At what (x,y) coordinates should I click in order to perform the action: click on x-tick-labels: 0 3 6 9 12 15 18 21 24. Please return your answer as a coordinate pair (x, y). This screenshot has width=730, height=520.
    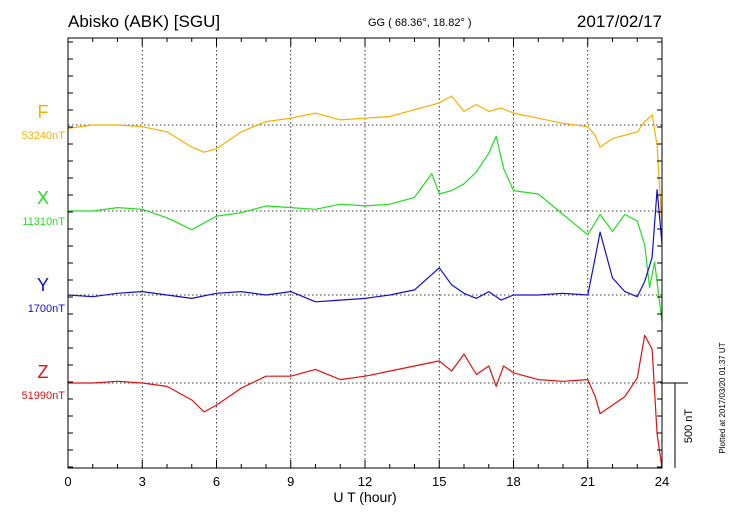
    Looking at the image, I should click on (366, 481).